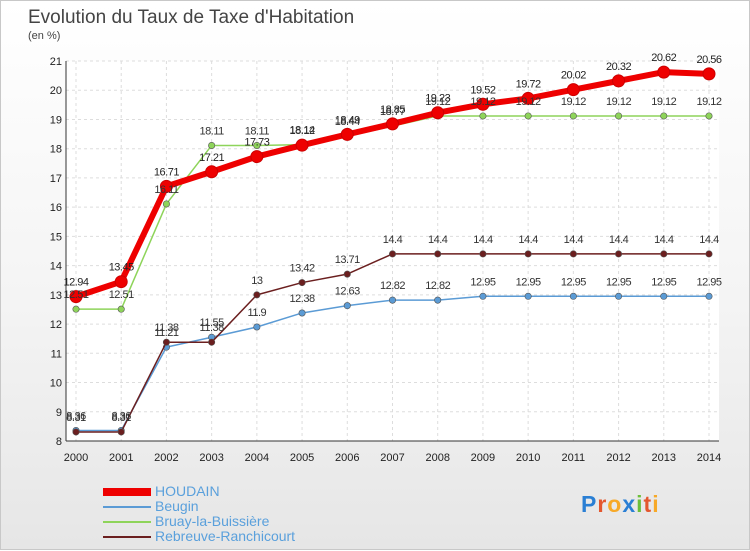 This screenshot has height=551, width=750. I want to click on x-tick-label: 2007, so click(392, 458).